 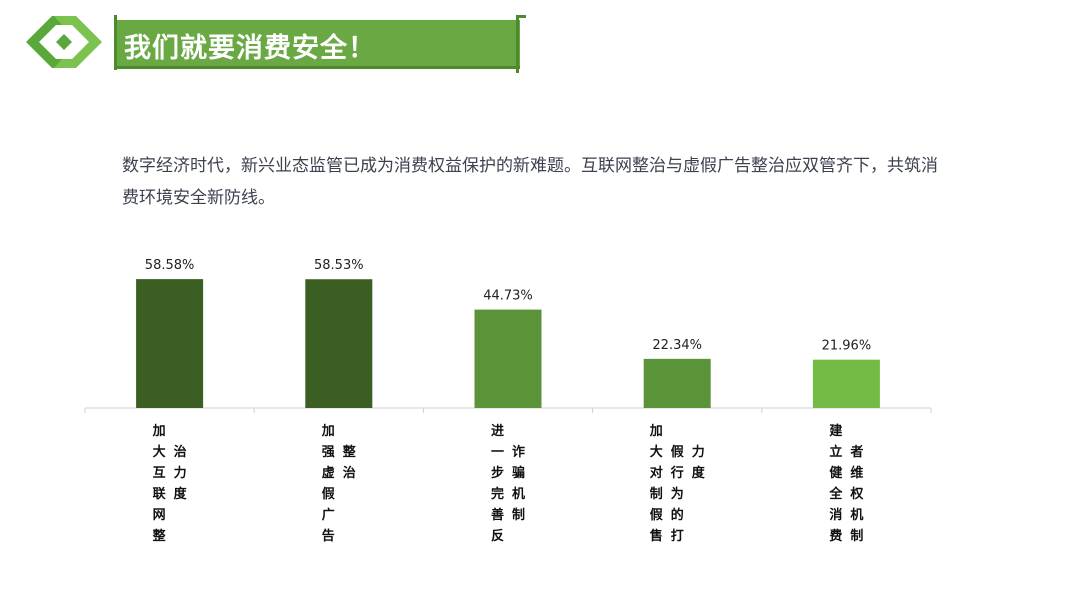 I want to click on category-label-char: 联, so click(x=159, y=494).